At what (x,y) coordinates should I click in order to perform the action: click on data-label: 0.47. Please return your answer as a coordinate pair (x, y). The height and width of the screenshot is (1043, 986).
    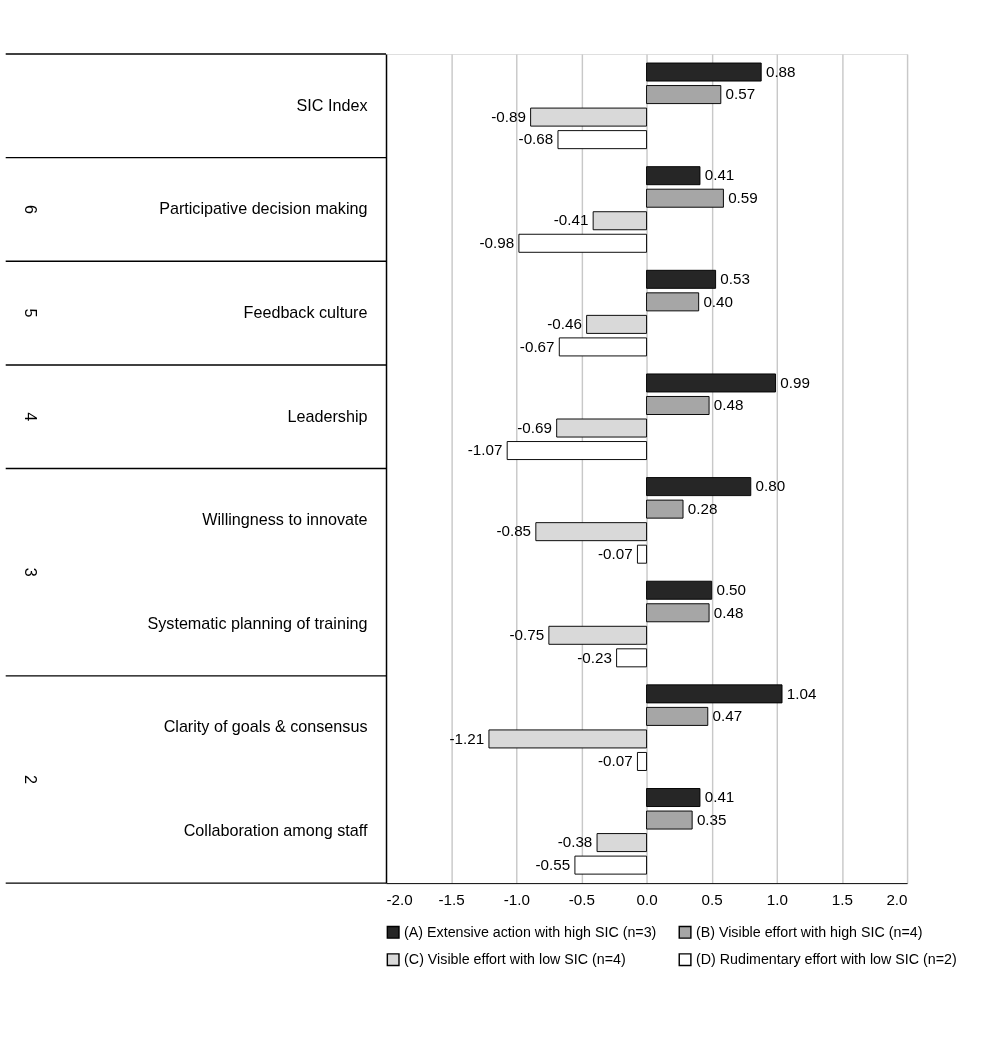
    Looking at the image, I should click on (727, 716).